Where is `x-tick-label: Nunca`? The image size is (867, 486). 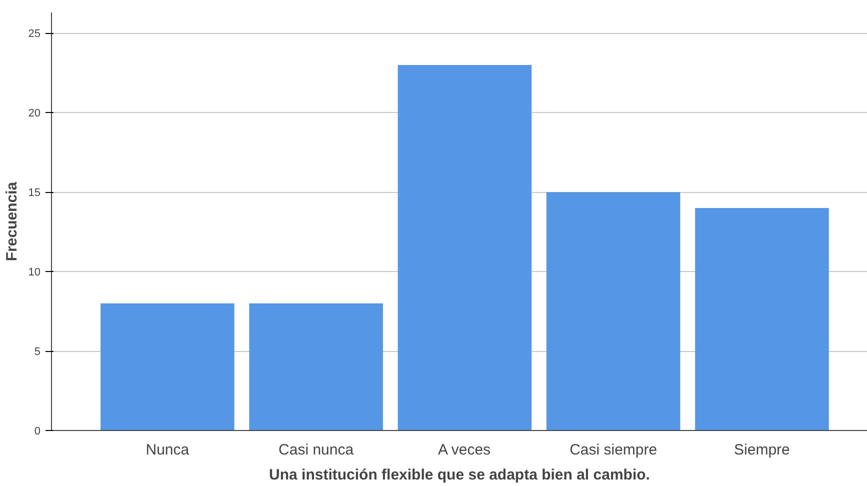 x-tick-label: Nunca is located at coordinates (168, 450).